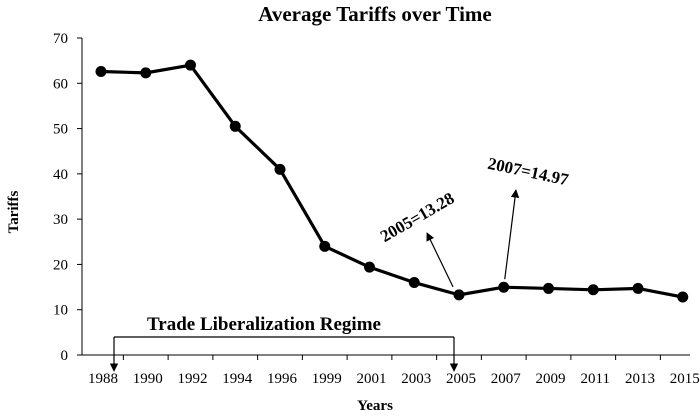  What do you see at coordinates (264, 324) in the screenshot?
I see `bracket-label: Trade Liberalization Regime` at bounding box center [264, 324].